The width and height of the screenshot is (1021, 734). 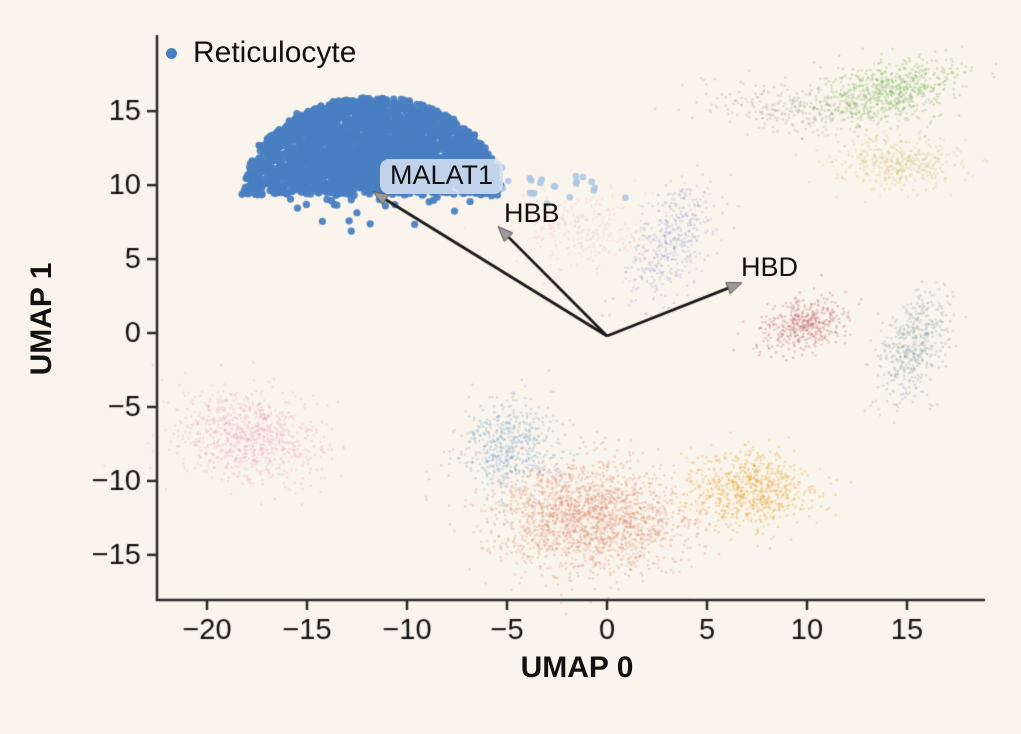 I want to click on gene-label-hbb: HBB, so click(x=532, y=213).